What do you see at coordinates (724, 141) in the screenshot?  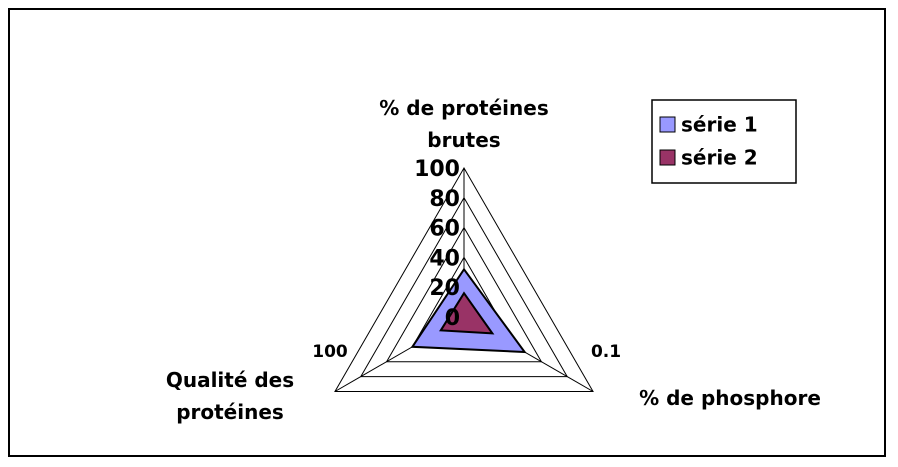 I see `legend-box` at bounding box center [724, 141].